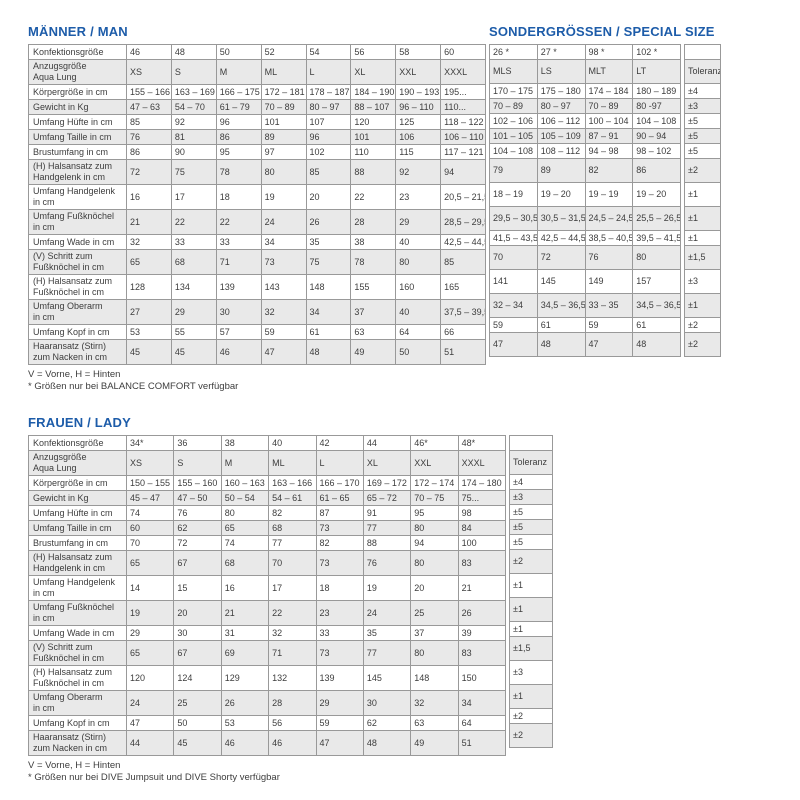 This screenshot has width=800, height=800. I want to click on size-value-cell: 46, so click(292, 743).